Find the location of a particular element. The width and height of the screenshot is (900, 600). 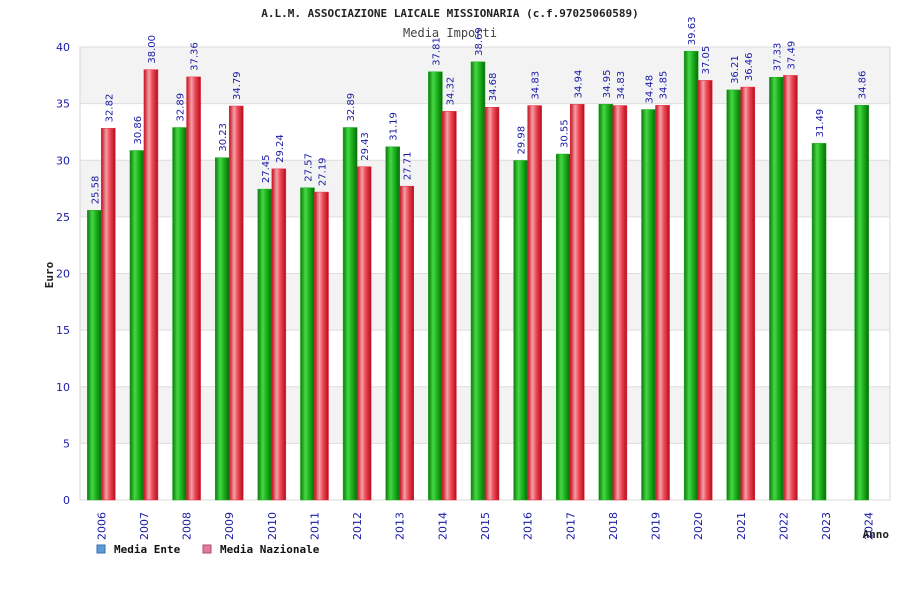

y-tick-label: 35 is located at coordinates (63, 104).